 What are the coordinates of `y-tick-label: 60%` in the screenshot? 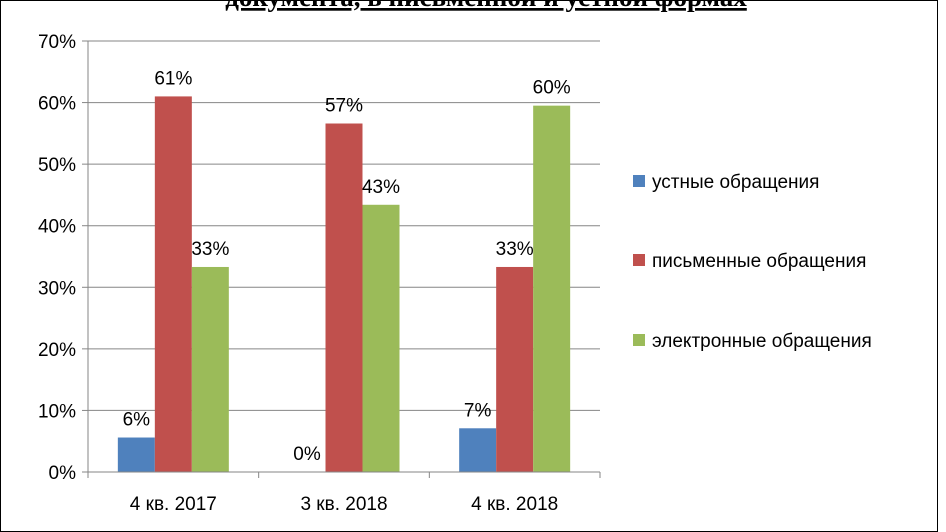 It's located at (57, 104).